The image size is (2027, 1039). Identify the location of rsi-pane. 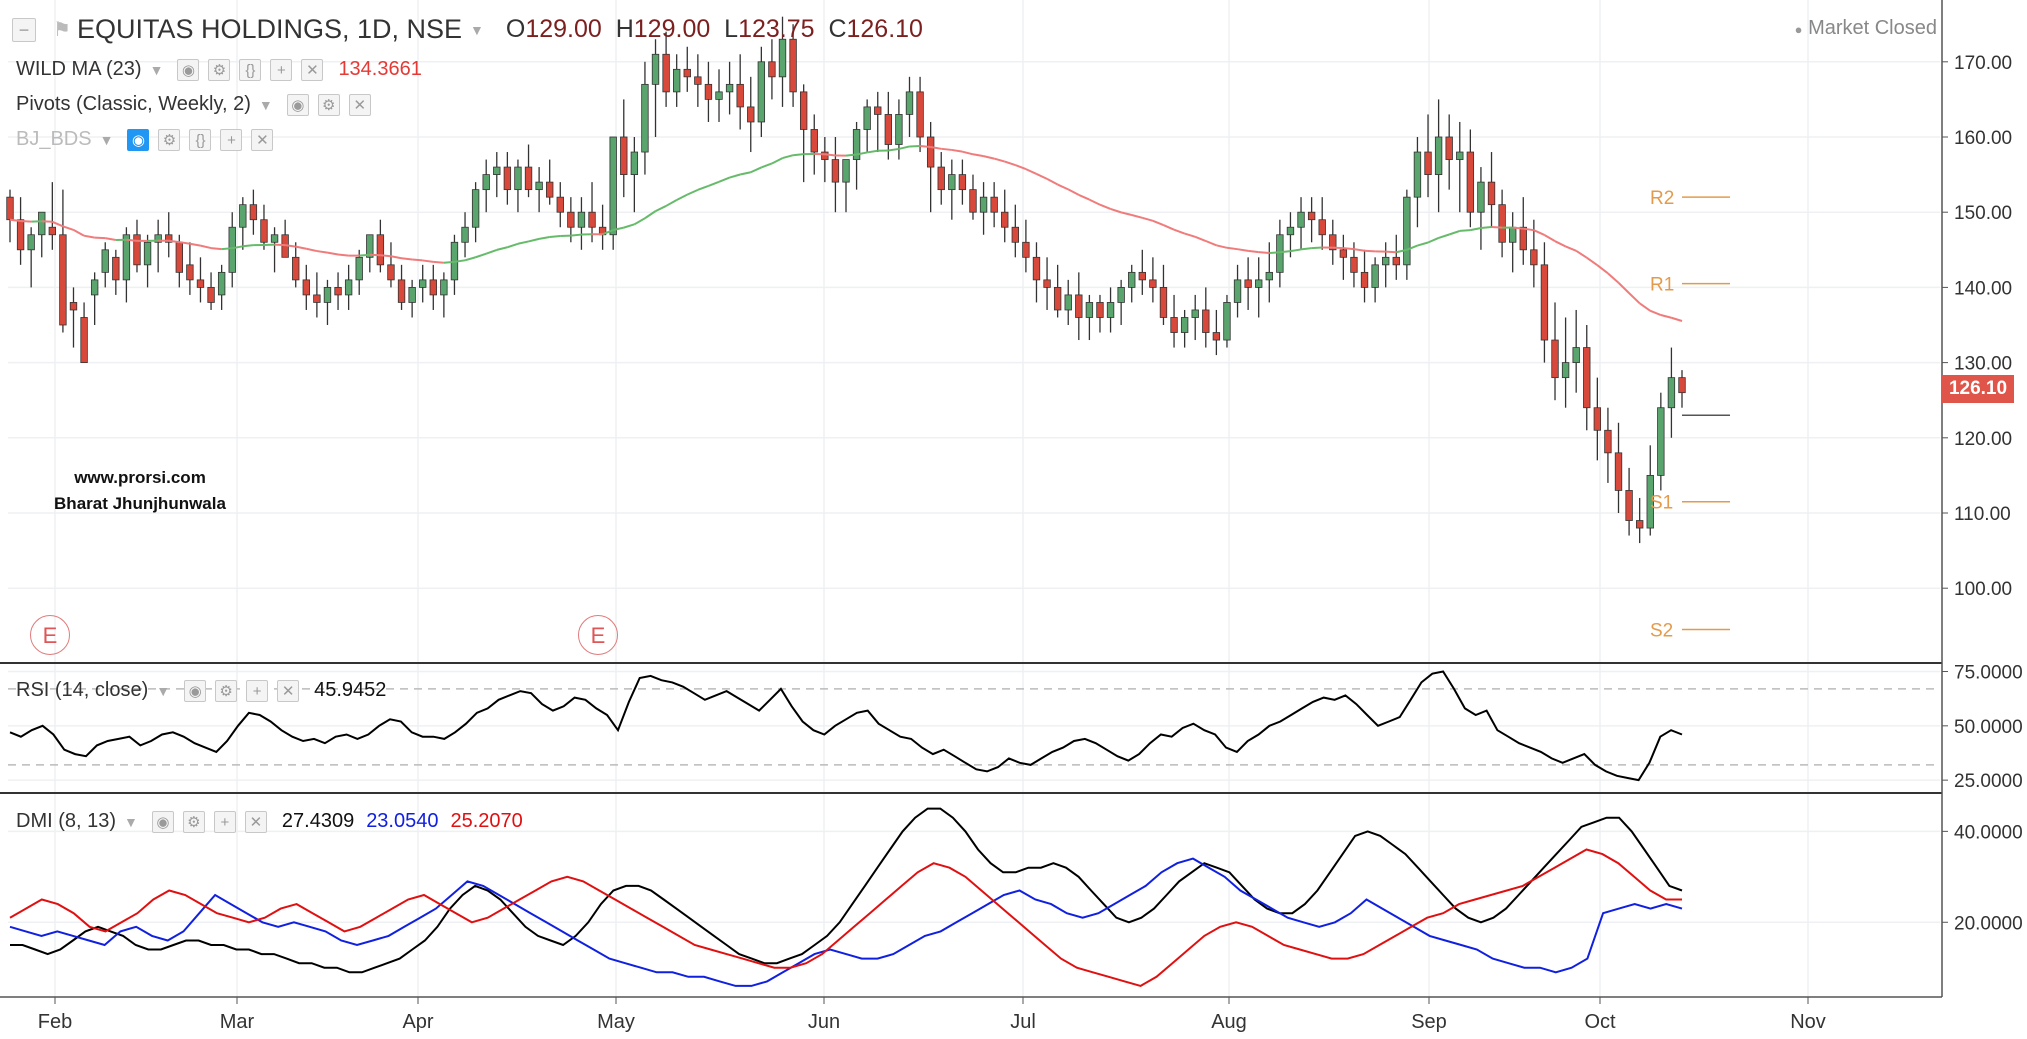
(974, 726).